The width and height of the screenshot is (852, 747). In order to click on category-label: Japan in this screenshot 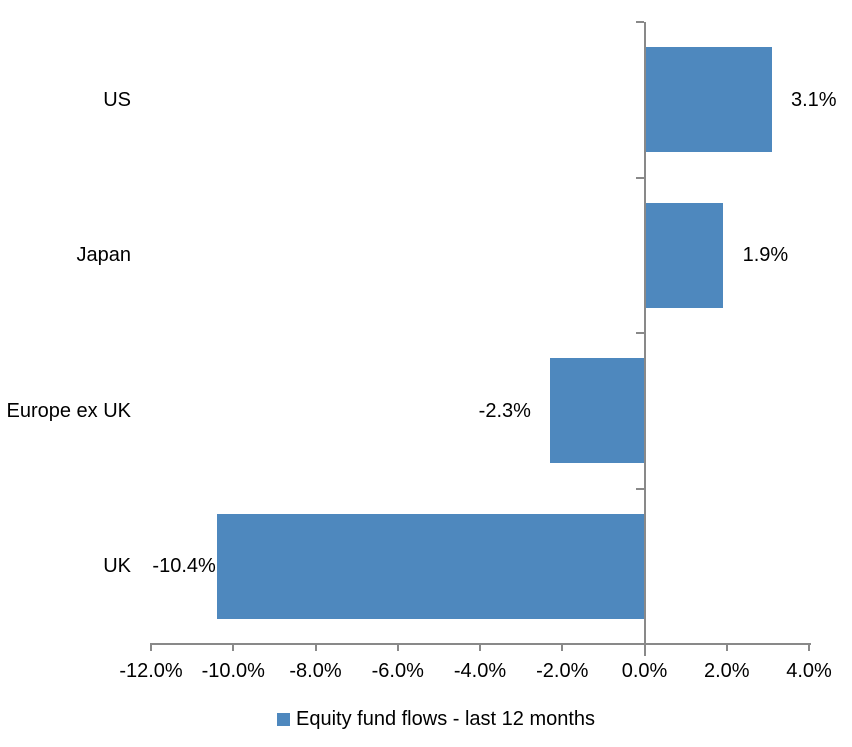, I will do `click(104, 255)`.